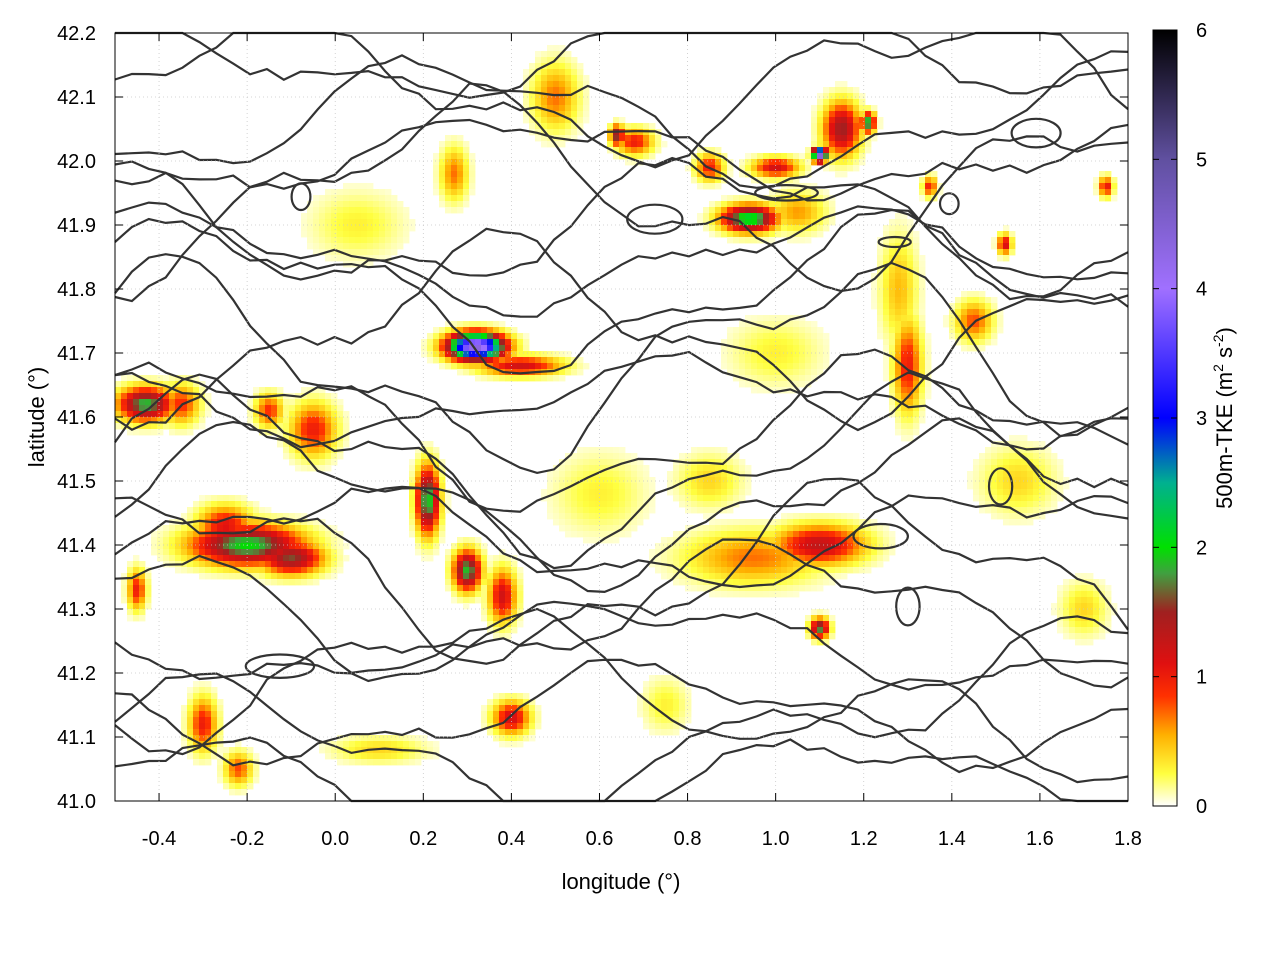  Describe the element at coordinates (76, 482) in the screenshot. I see `y-tick-label: 41.5` at that location.